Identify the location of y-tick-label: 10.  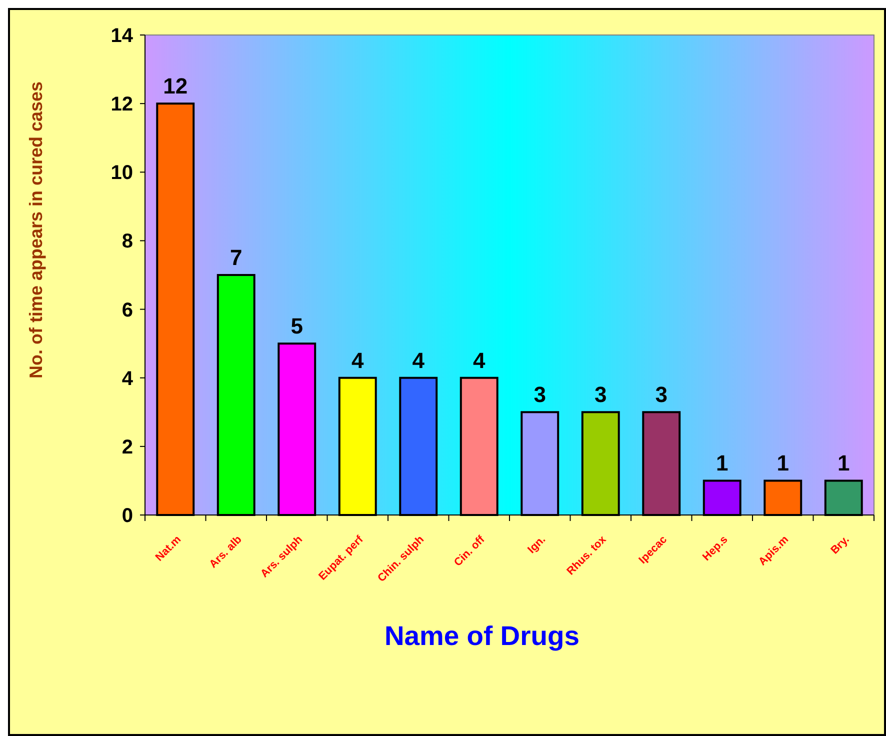
(121, 173).